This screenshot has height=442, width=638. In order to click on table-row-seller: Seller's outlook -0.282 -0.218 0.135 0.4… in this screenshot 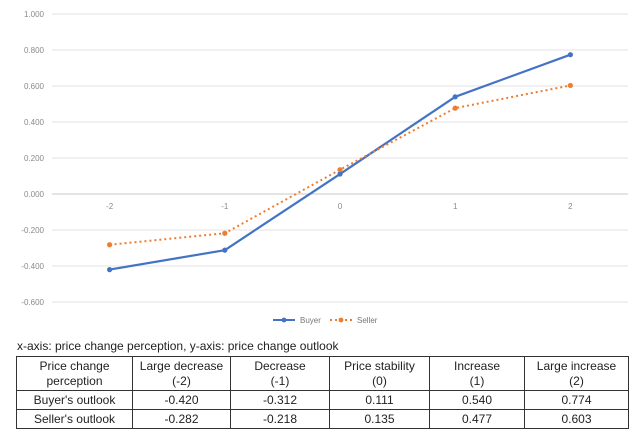, I will do `click(322, 419)`.